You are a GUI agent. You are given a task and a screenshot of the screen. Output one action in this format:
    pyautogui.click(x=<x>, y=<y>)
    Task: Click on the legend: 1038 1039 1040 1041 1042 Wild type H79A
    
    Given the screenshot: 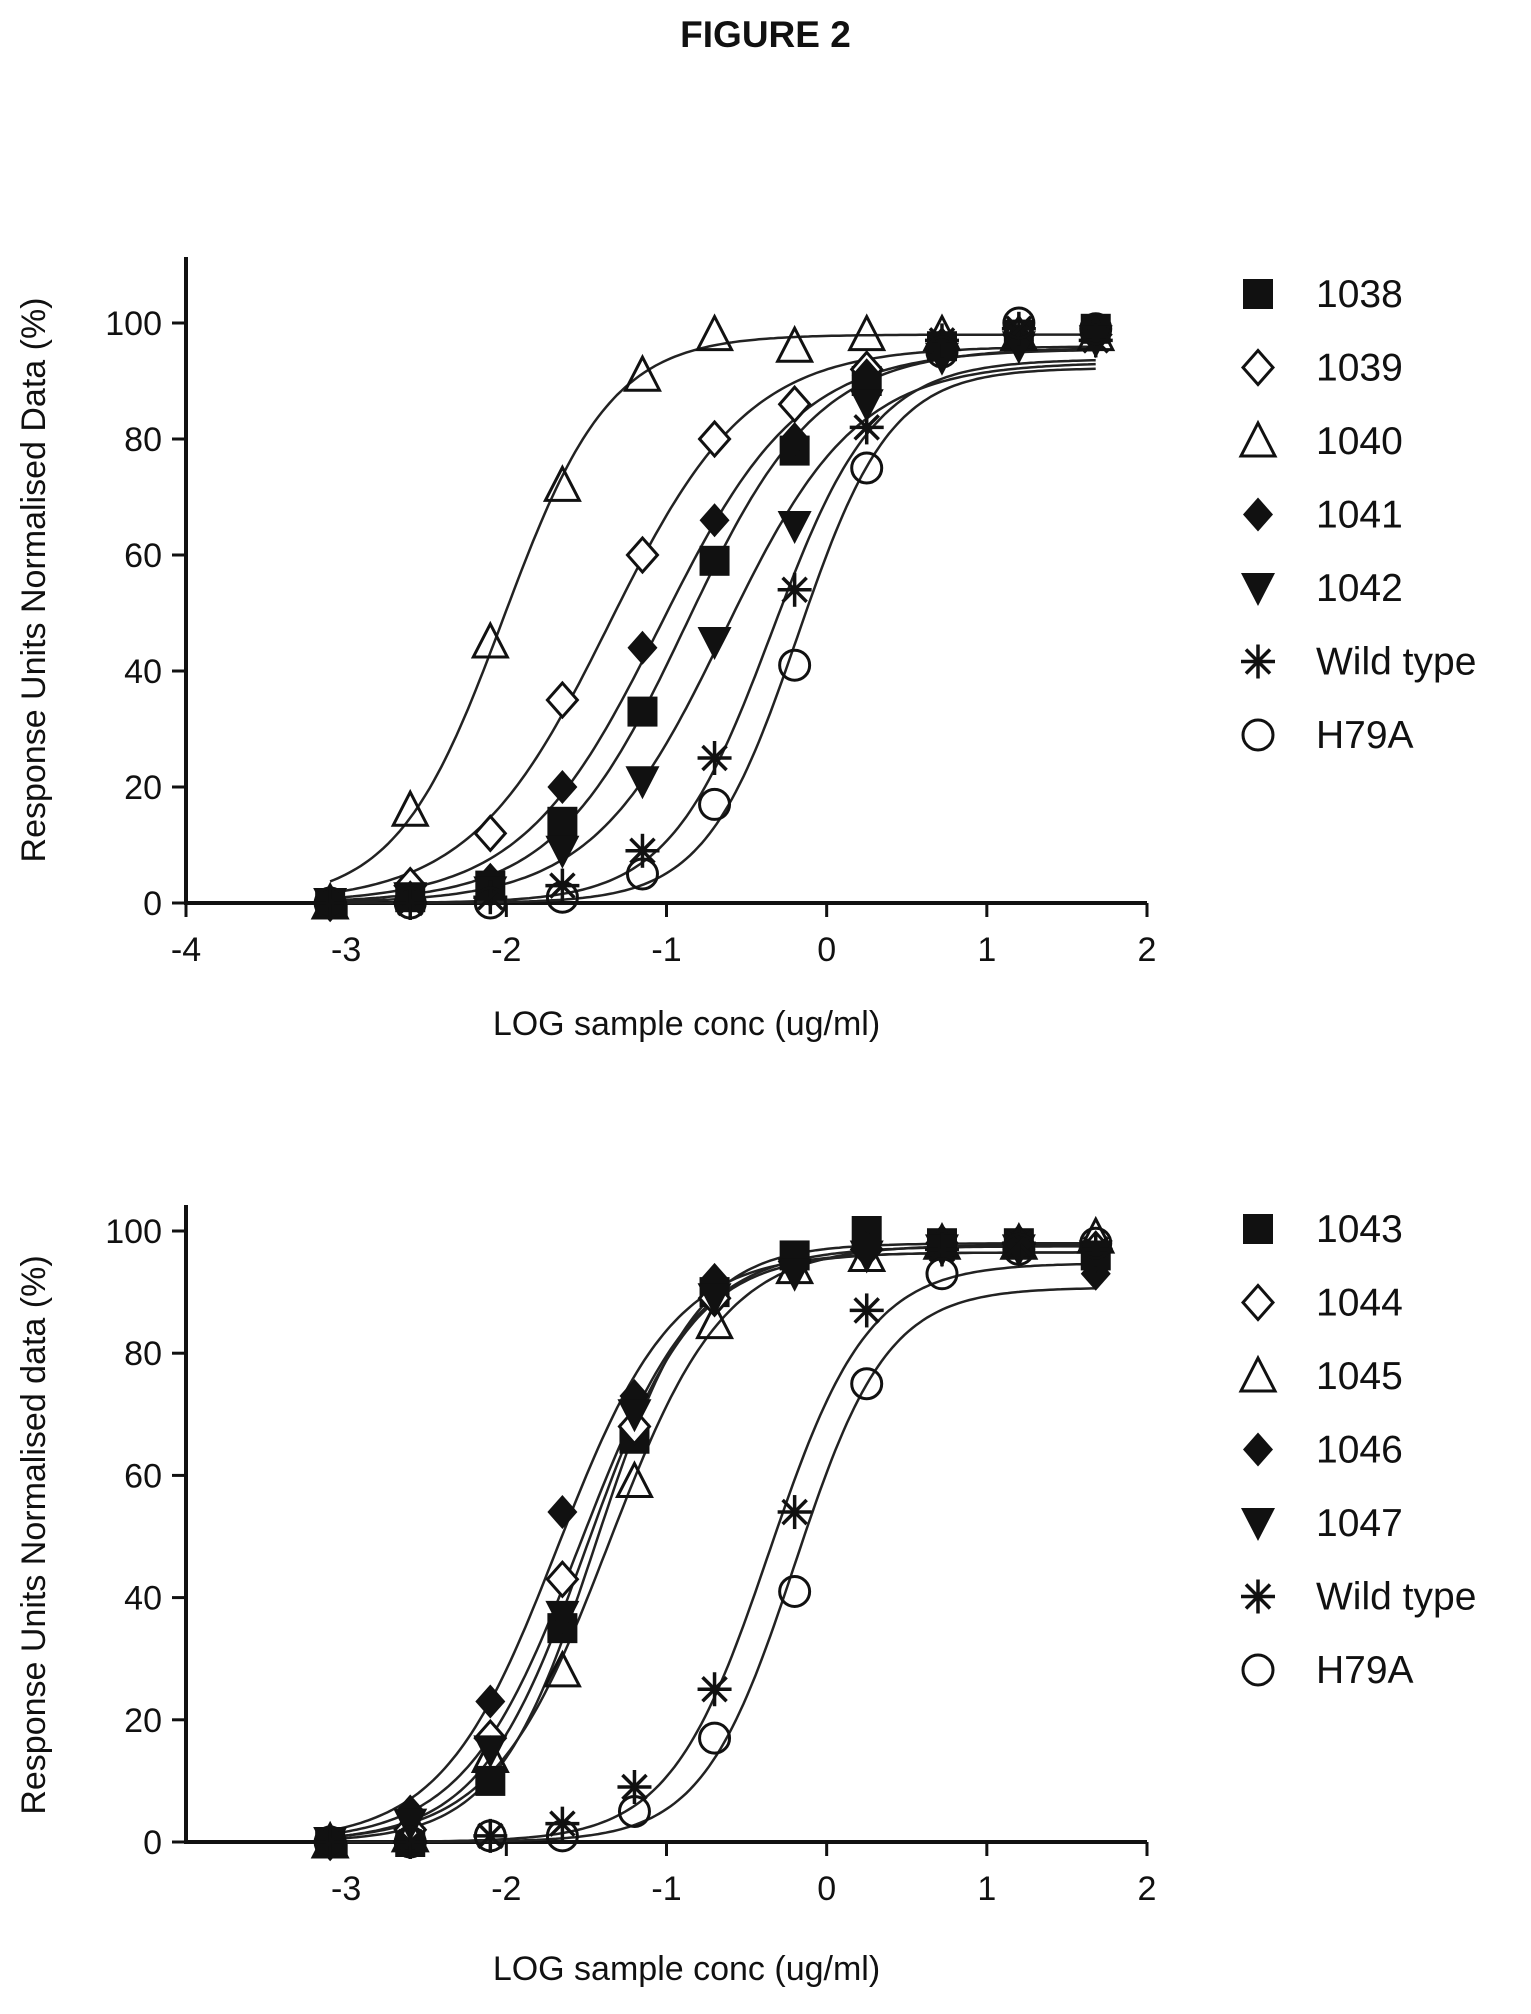 What is the action you would take?
    pyautogui.click(x=1357, y=515)
    